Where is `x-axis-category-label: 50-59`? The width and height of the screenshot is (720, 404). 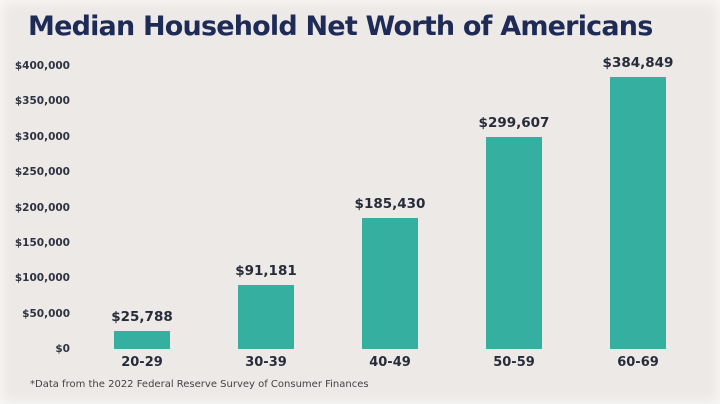 x-axis-category-label: 50-59 is located at coordinates (514, 362).